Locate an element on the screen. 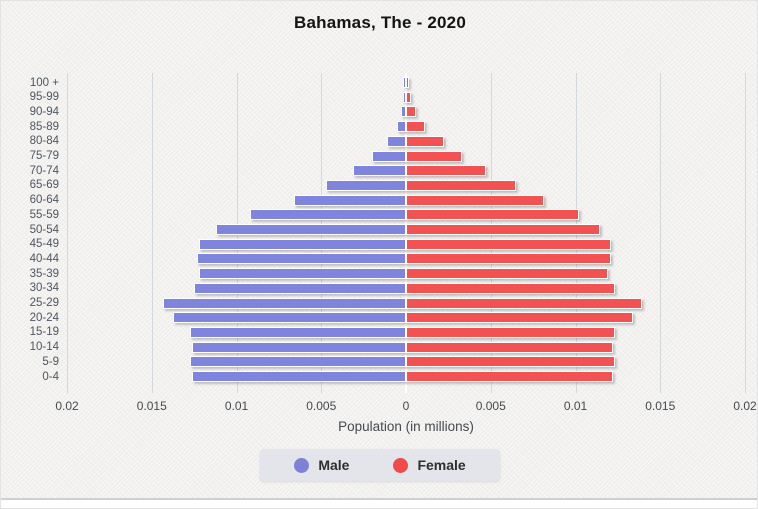 The width and height of the screenshot is (758, 509). legend-box: Male Female is located at coordinates (380, 465).